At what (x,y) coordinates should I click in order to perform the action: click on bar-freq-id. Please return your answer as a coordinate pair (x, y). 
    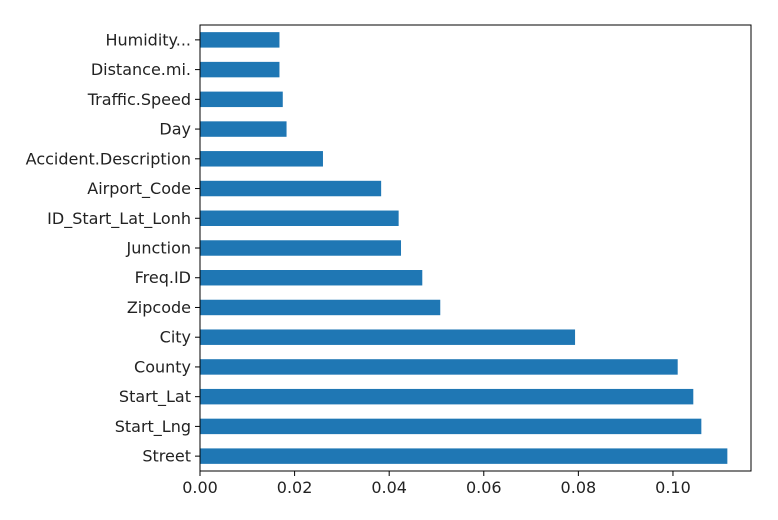
    Looking at the image, I should click on (311, 278).